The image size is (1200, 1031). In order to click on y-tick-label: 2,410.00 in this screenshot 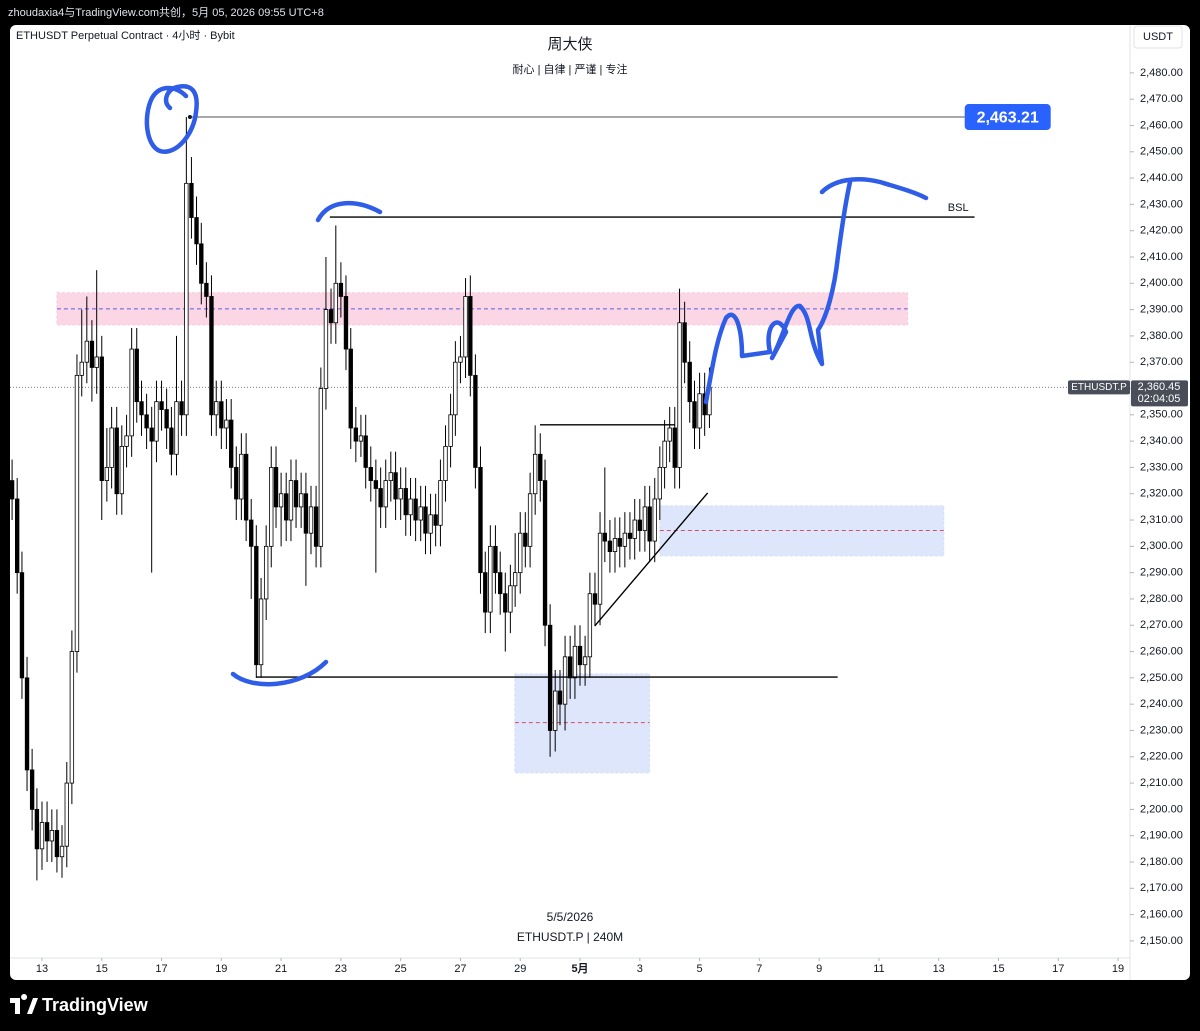, I will do `click(1161, 257)`.